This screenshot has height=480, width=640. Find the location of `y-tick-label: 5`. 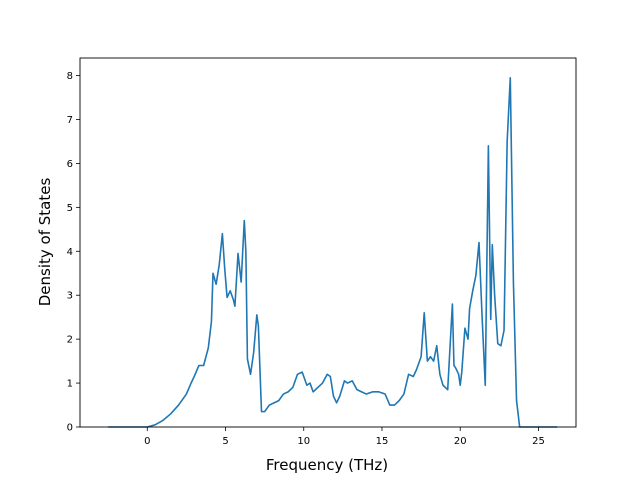

y-tick-label: 5 is located at coordinates (70, 208).